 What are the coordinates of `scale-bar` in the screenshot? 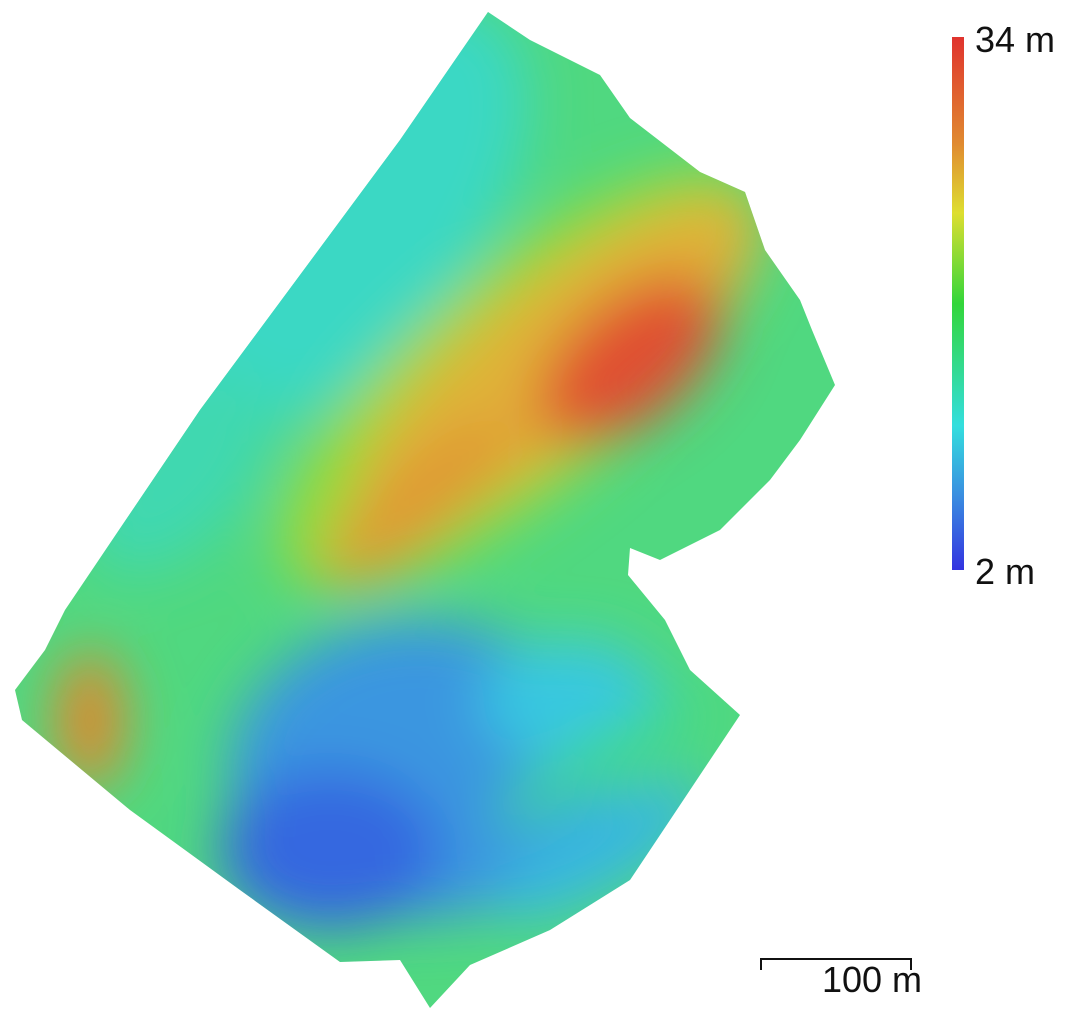 It's located at (836, 964).